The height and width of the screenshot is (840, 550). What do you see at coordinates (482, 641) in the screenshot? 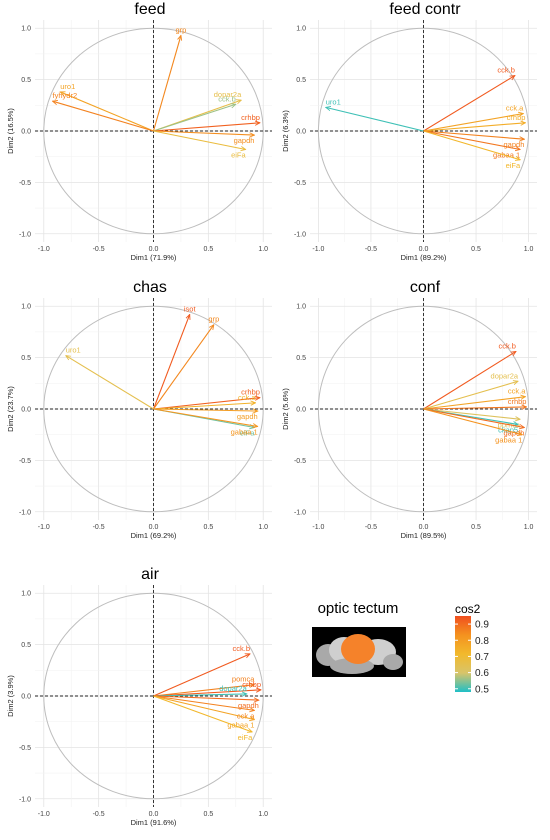
I see `legend-tick-label: 0.8` at bounding box center [482, 641].